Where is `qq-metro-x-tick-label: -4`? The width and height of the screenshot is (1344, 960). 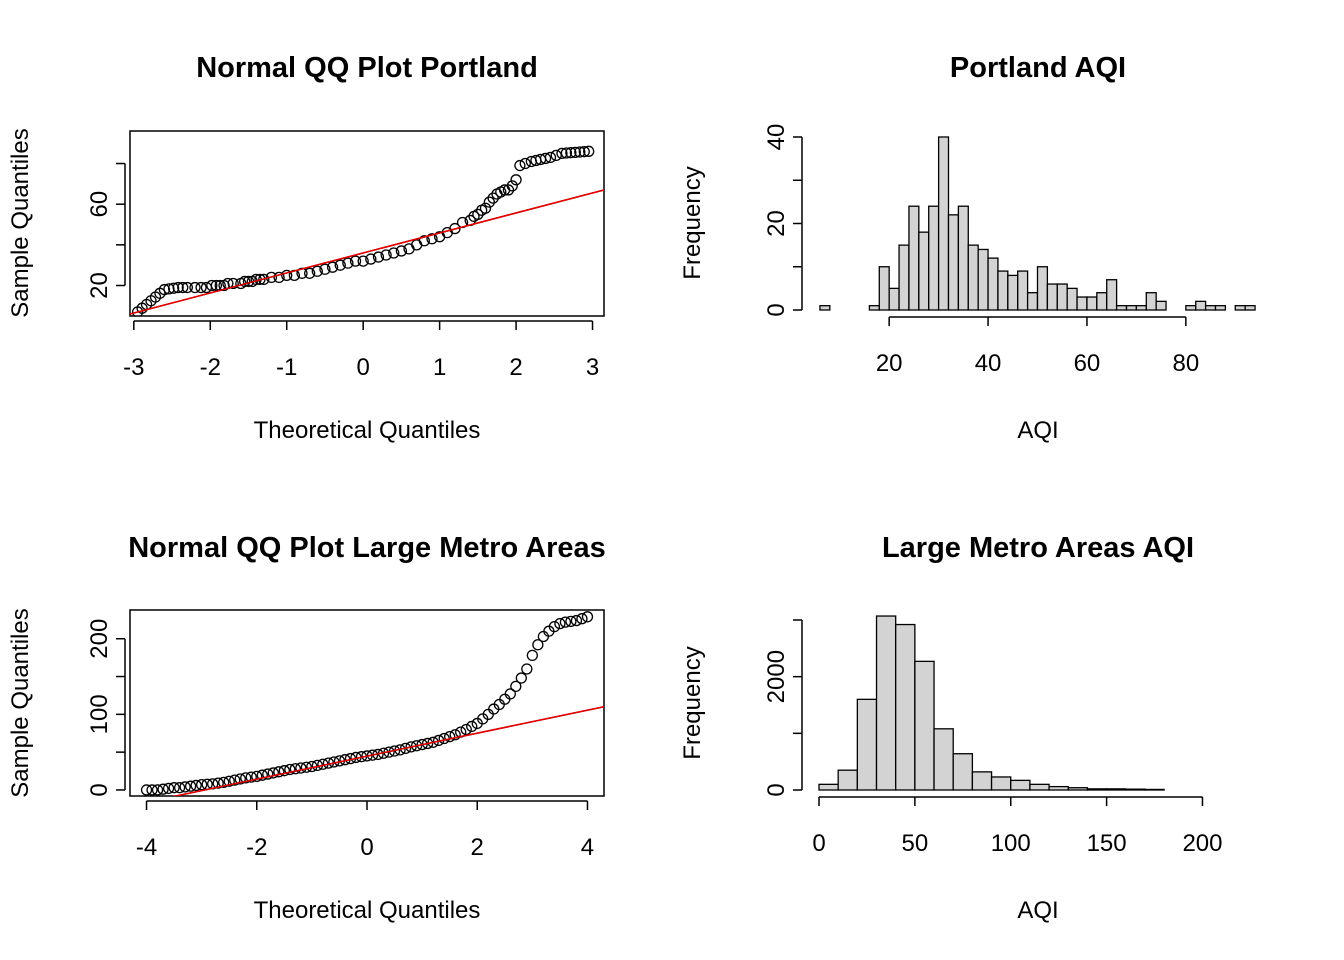 qq-metro-x-tick-label: -4 is located at coordinates (146, 847).